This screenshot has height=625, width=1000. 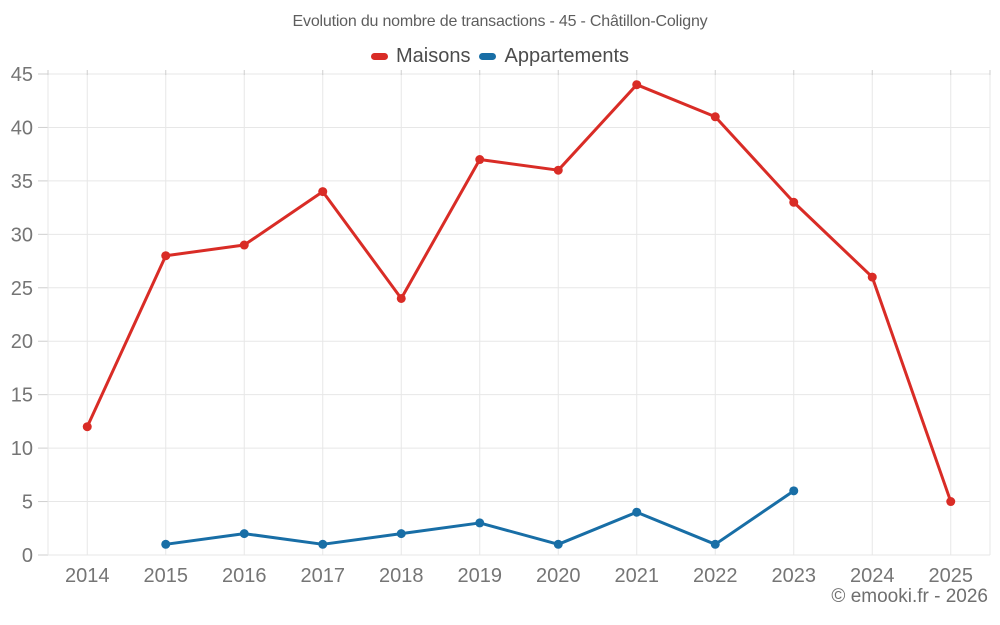 What do you see at coordinates (87, 576) in the screenshot?
I see `x-tick-label: 2014` at bounding box center [87, 576].